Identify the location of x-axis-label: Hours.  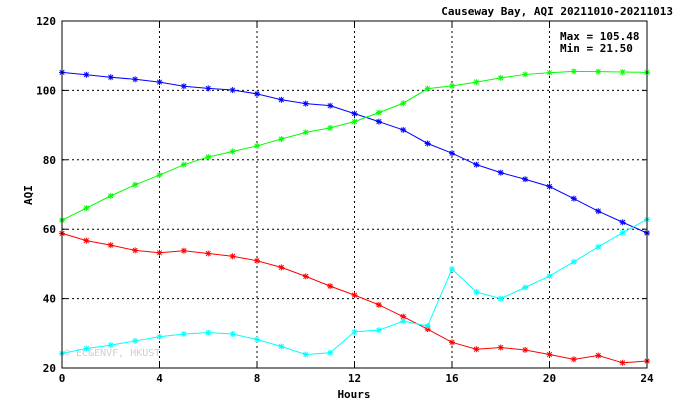
(353, 394).